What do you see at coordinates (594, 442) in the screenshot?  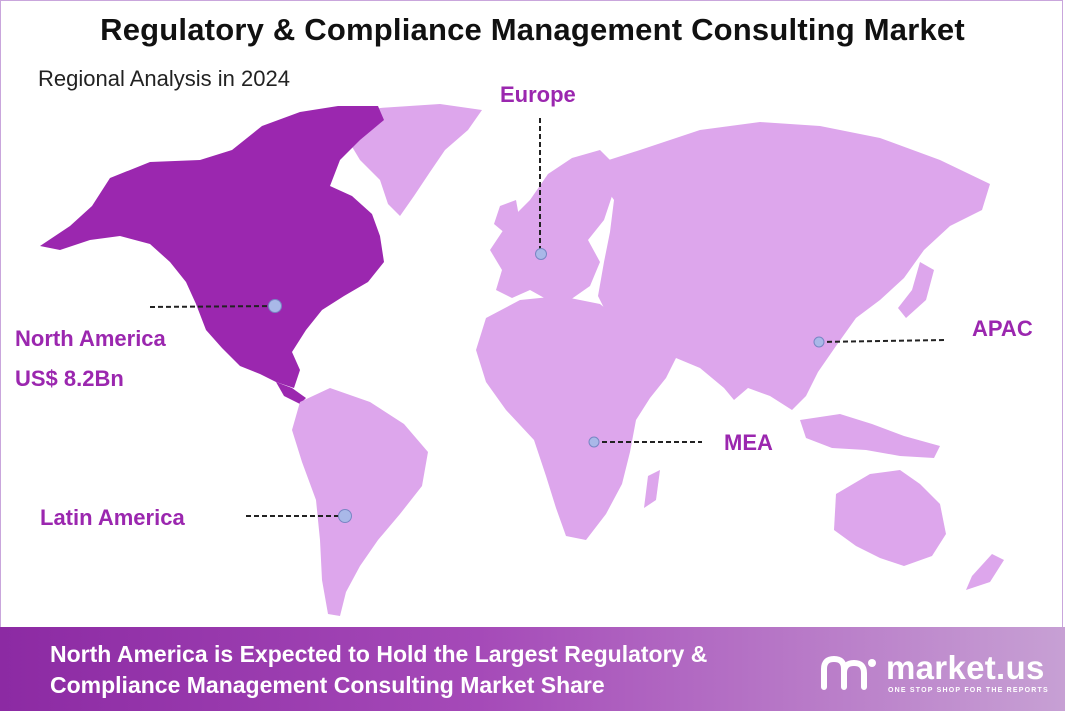 I see `marker-mea` at bounding box center [594, 442].